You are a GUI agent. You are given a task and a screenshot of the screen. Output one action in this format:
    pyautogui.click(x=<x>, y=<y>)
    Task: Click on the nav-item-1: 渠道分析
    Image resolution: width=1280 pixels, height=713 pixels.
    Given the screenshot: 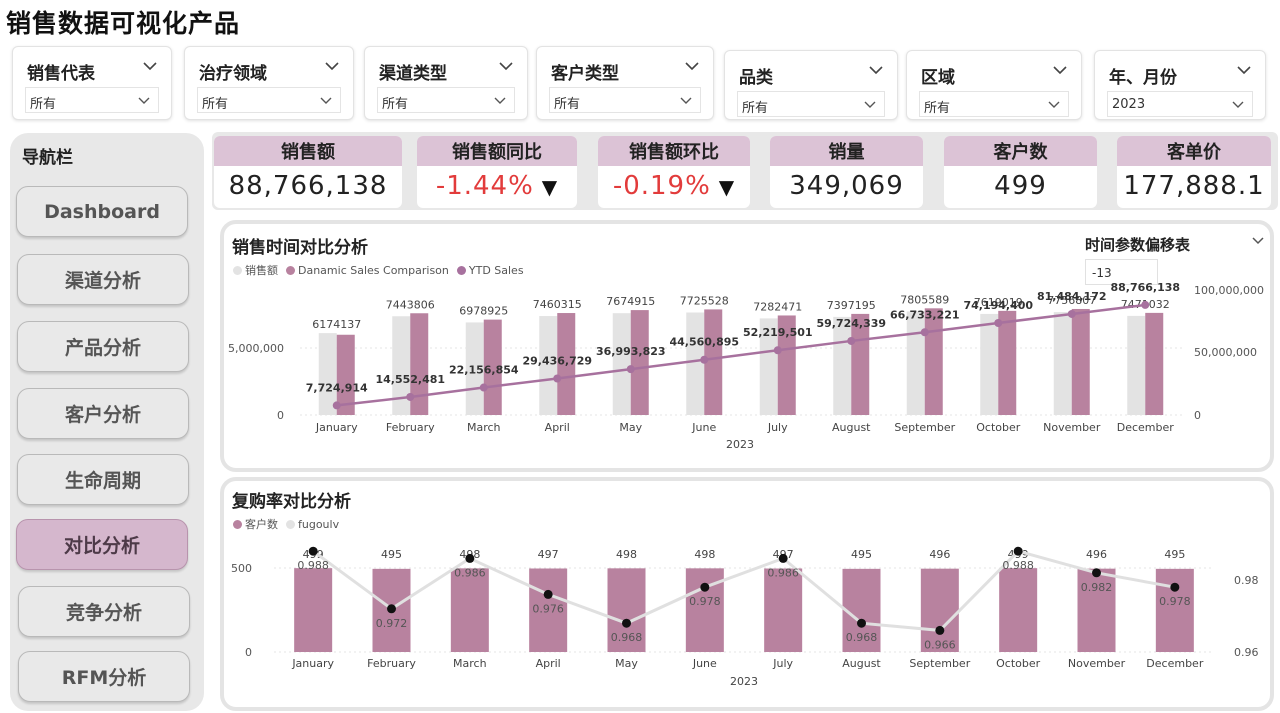 What is the action you would take?
    pyautogui.click(x=103, y=279)
    